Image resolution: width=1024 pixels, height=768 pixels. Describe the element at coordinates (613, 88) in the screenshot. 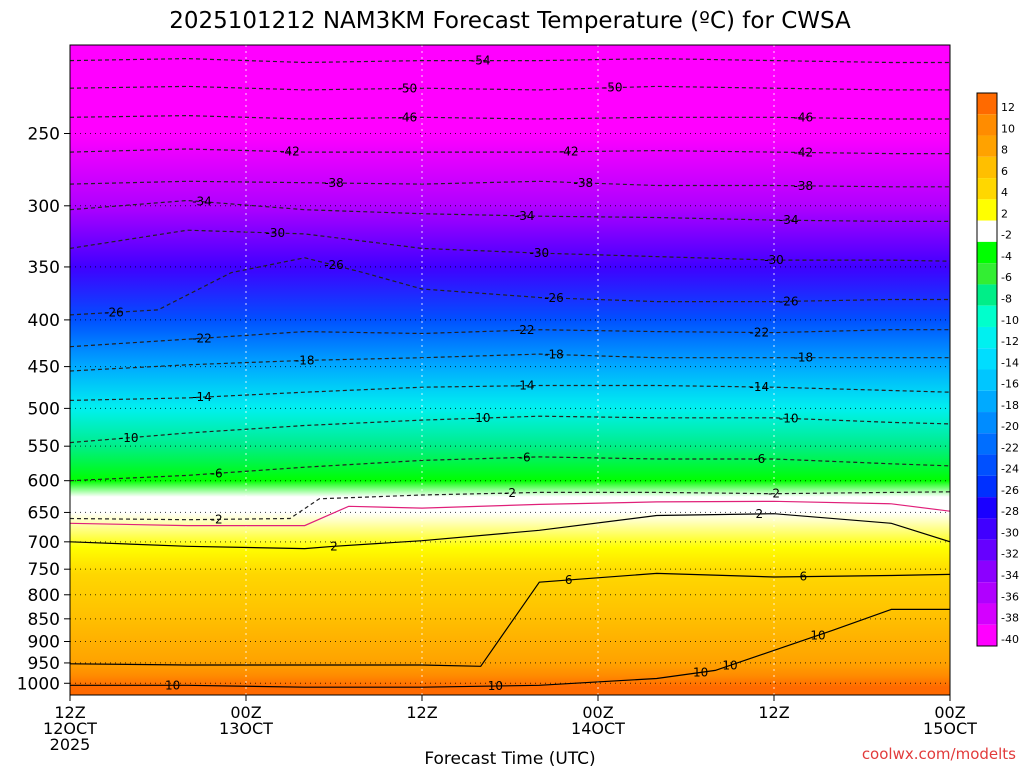

I see `contour-label: -50` at that location.